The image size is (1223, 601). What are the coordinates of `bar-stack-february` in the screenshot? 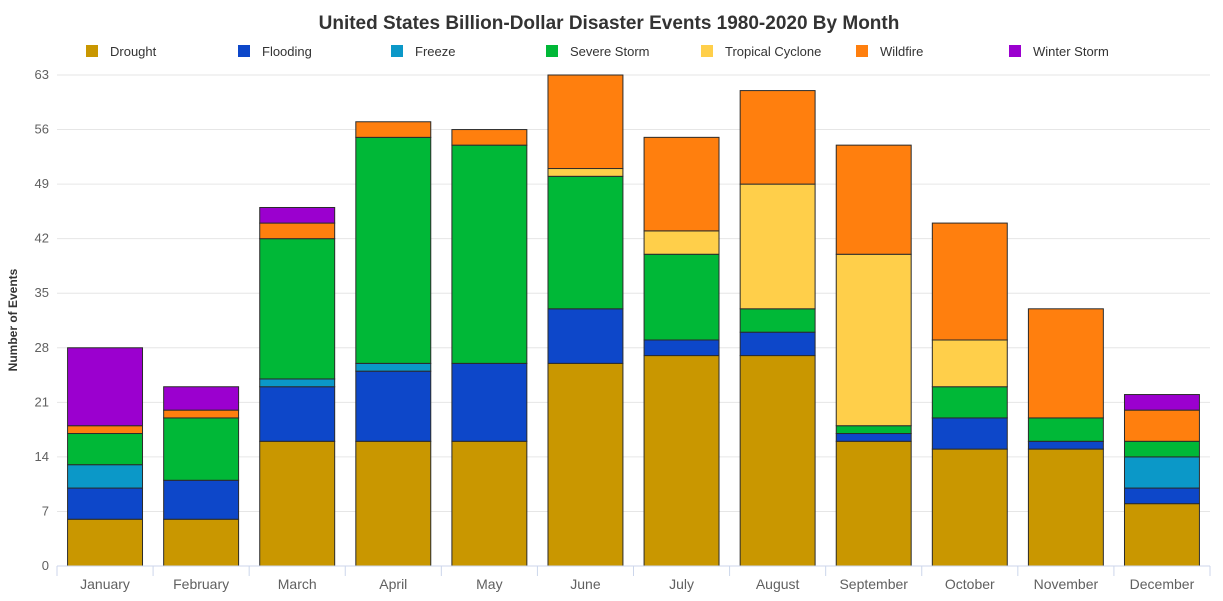 It's located at (201, 476).